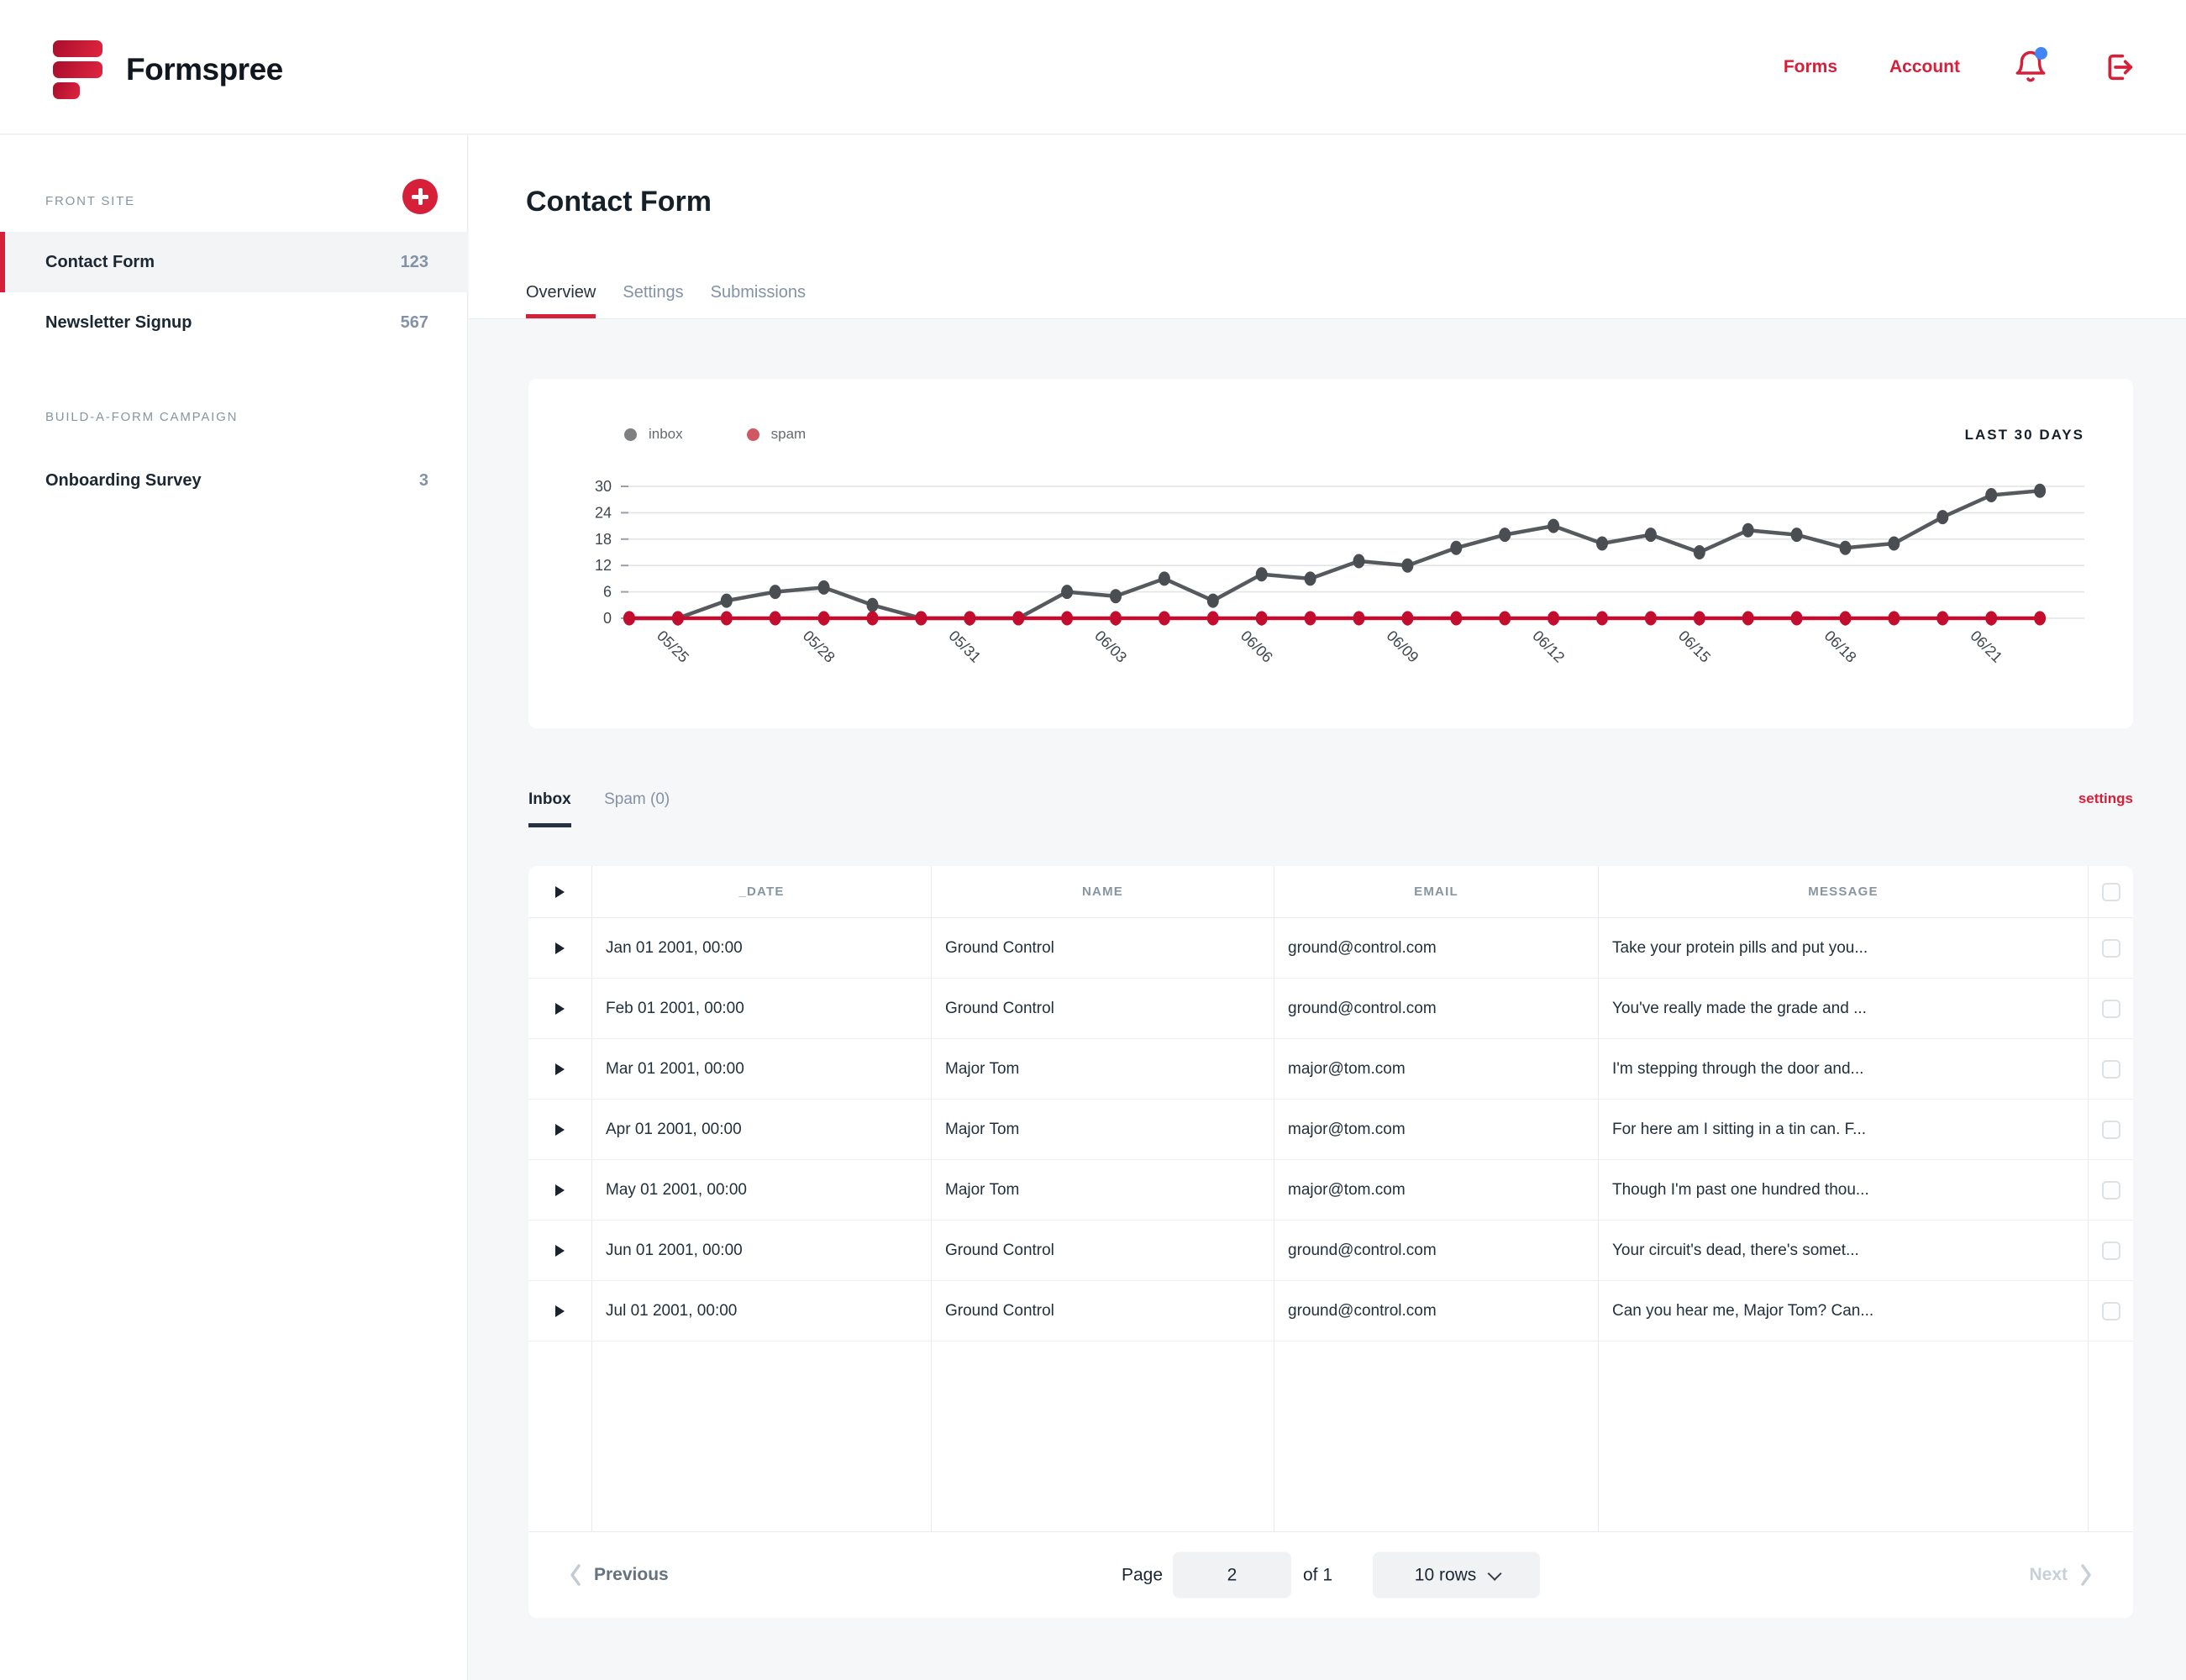  What do you see at coordinates (234, 262) in the screenshot?
I see `sidebar-item-contact-form: Contact Form 123` at bounding box center [234, 262].